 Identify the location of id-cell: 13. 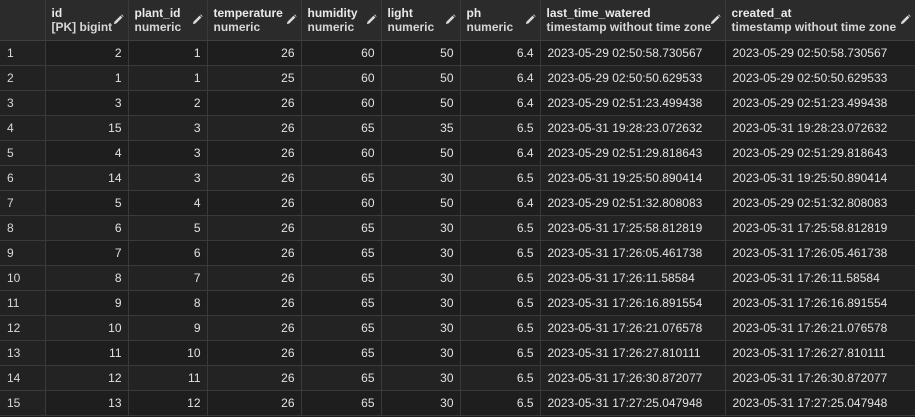
(87, 403).